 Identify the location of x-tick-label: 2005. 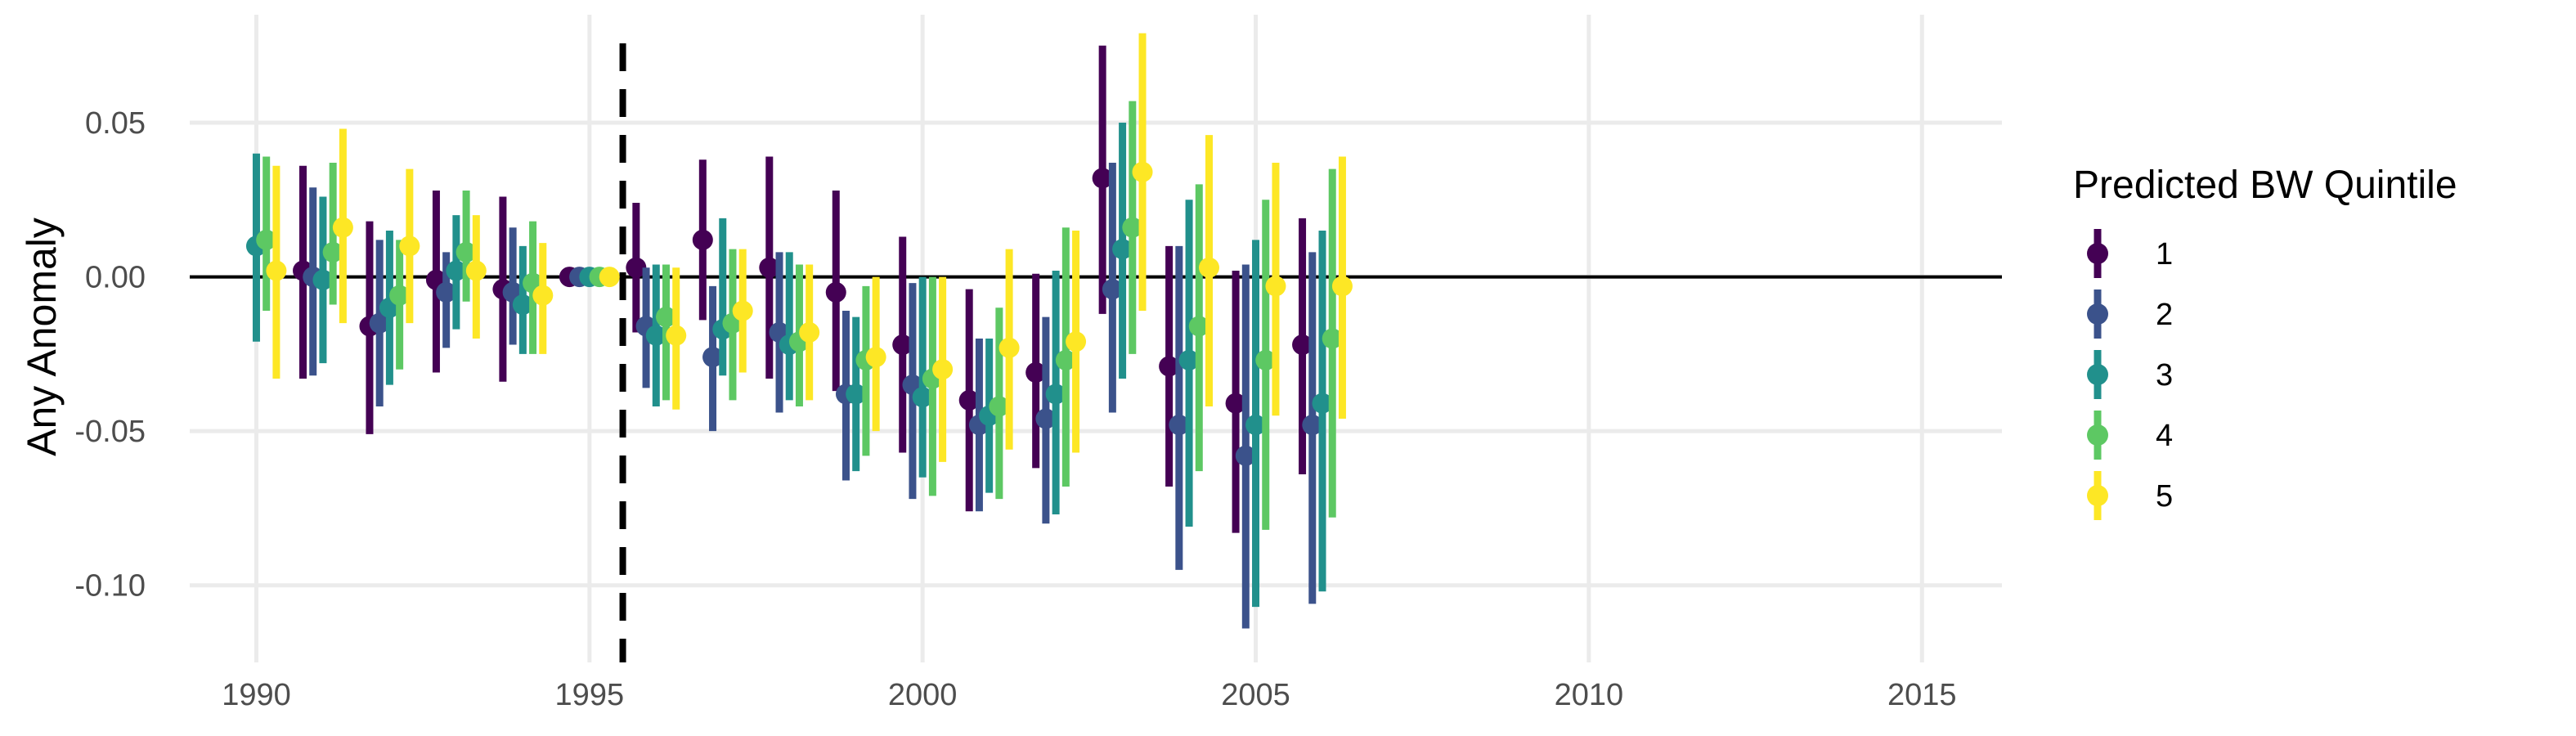
(1255, 695).